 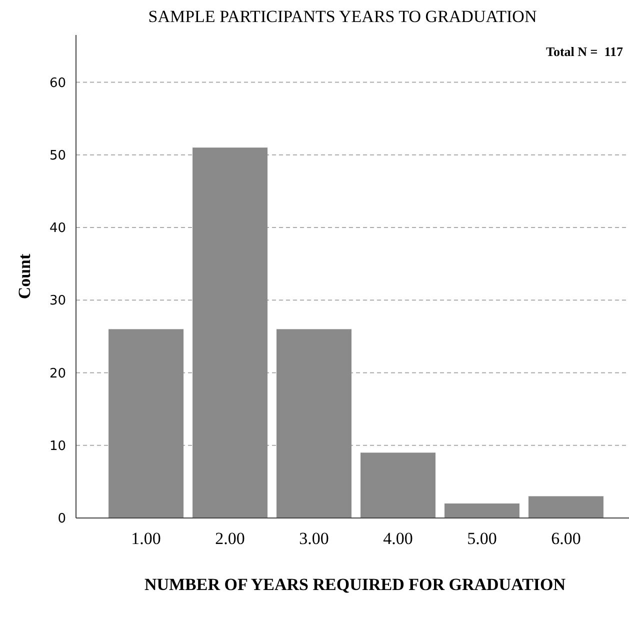 I want to click on y-tick-label: 0, so click(x=62, y=519).